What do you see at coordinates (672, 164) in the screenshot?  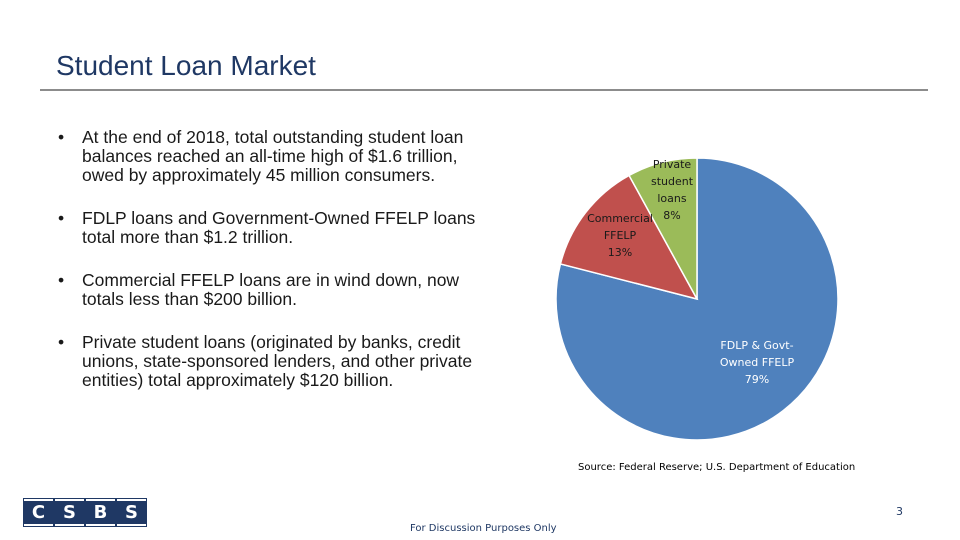 I see `slice-label-line: Private` at bounding box center [672, 164].